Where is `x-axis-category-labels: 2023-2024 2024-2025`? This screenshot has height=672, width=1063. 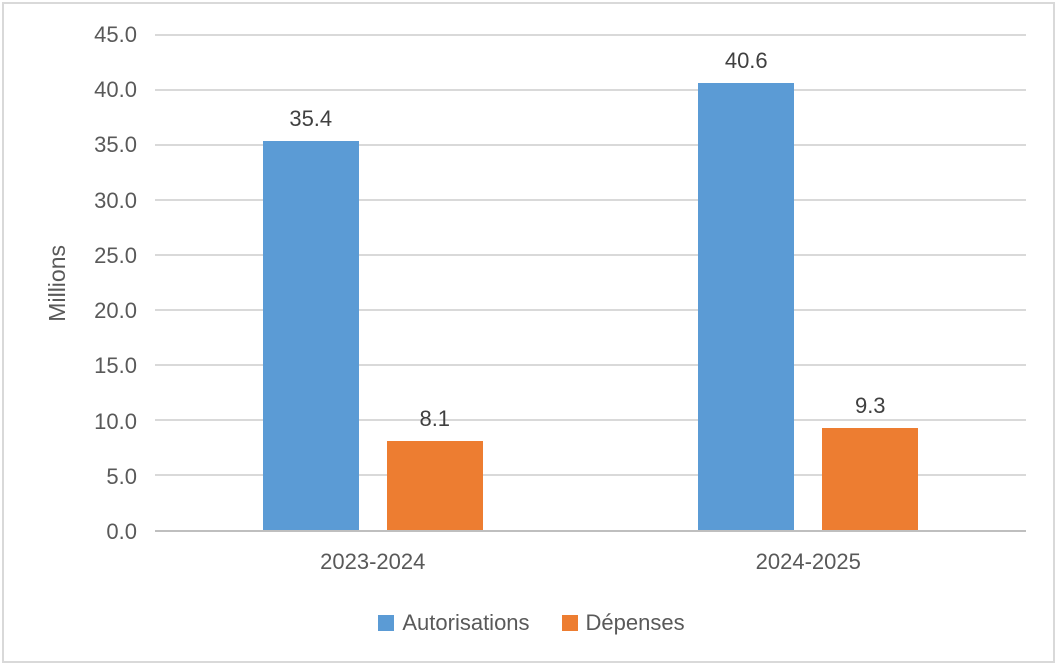
x-axis-category-labels: 2023-2024 2024-2025 is located at coordinates (590, 562).